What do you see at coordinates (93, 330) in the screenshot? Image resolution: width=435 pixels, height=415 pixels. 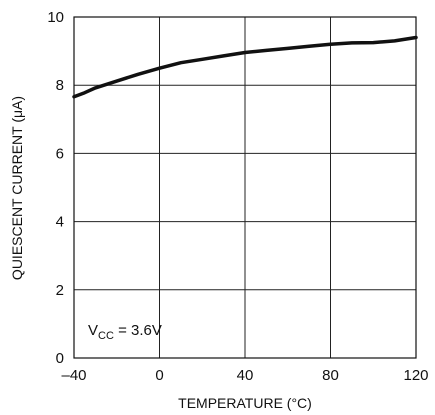 I see `vcc-annotation-main: V` at bounding box center [93, 330].